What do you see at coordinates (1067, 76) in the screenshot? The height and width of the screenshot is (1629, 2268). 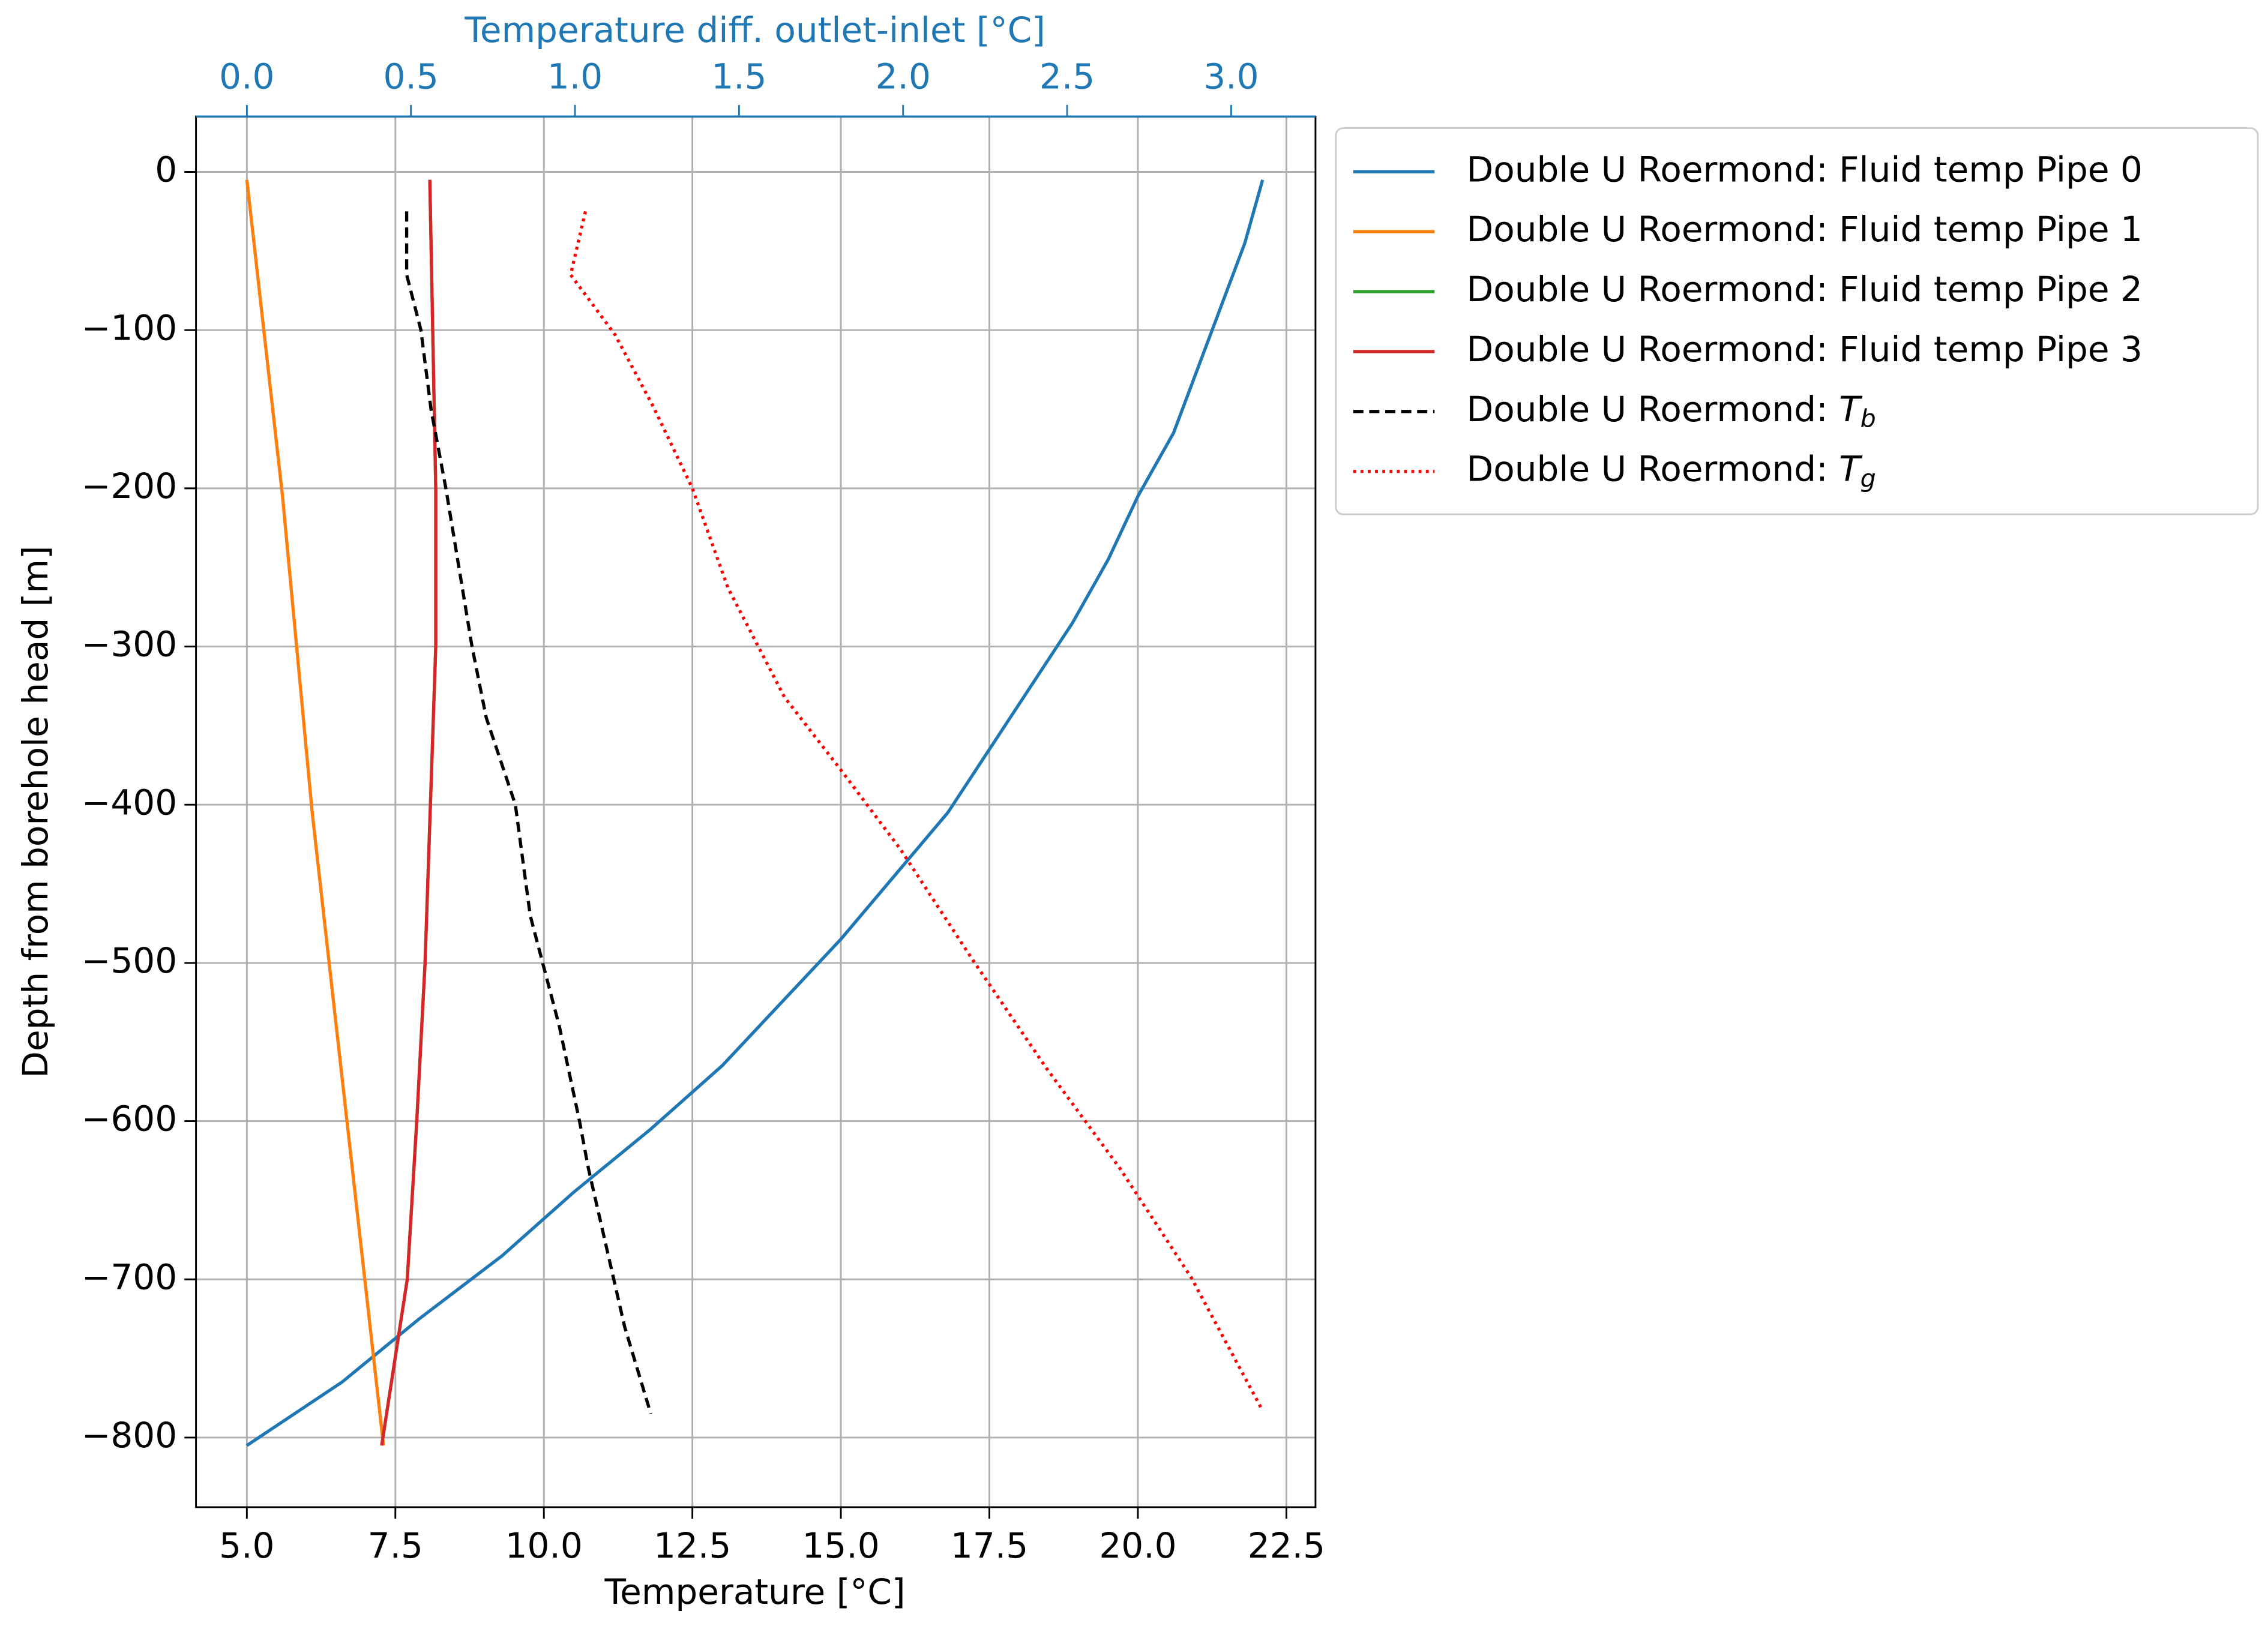 I see `x2-tick-label: 2.5` at bounding box center [1067, 76].